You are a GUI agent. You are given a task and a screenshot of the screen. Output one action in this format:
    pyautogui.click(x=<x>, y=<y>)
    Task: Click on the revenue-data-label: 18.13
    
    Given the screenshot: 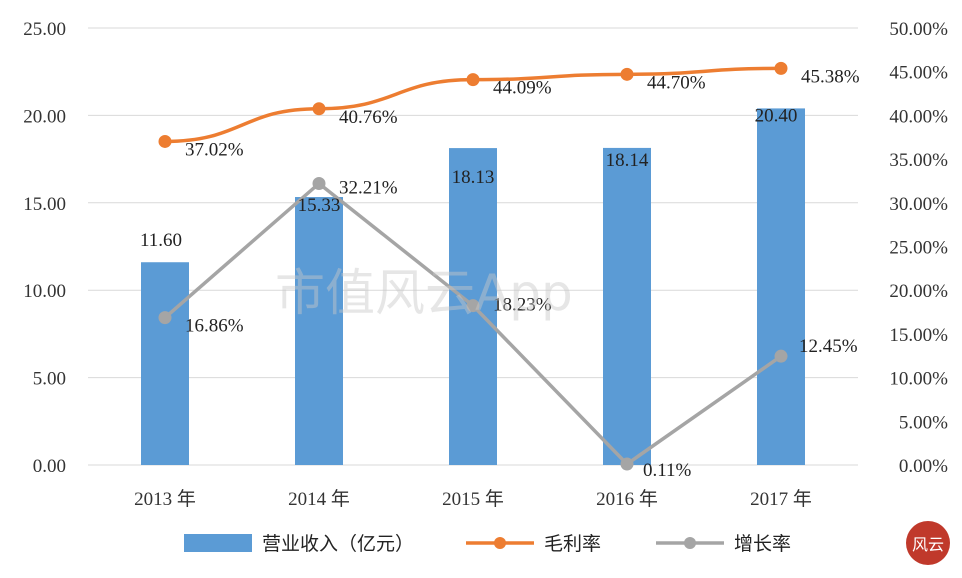 What is the action you would take?
    pyautogui.click(x=473, y=177)
    